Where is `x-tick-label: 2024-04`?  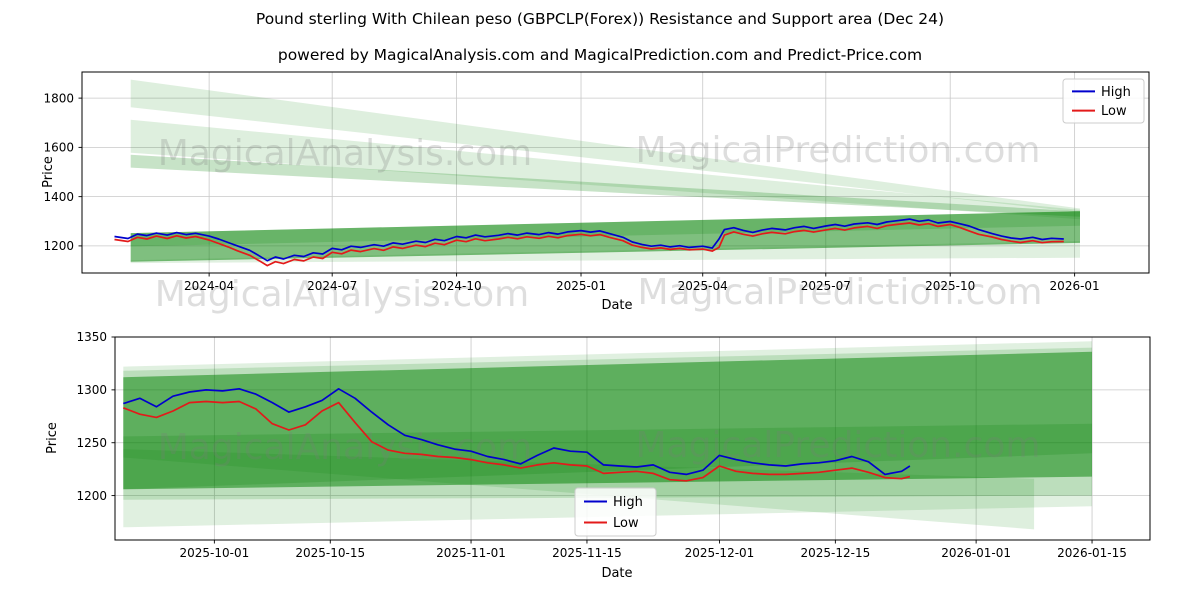 x-tick-label: 2024-04 is located at coordinates (209, 286).